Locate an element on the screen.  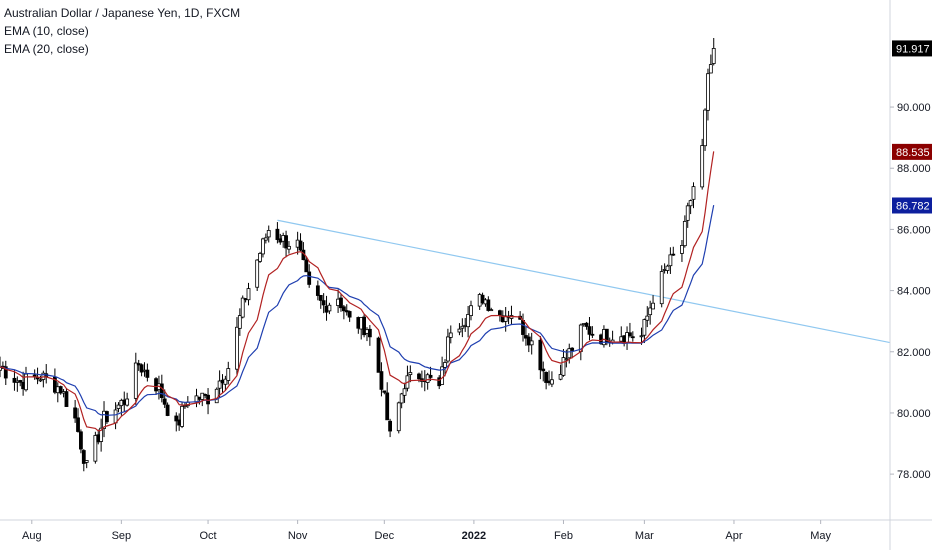
last-price-badge: 91.917 is located at coordinates (912, 48).